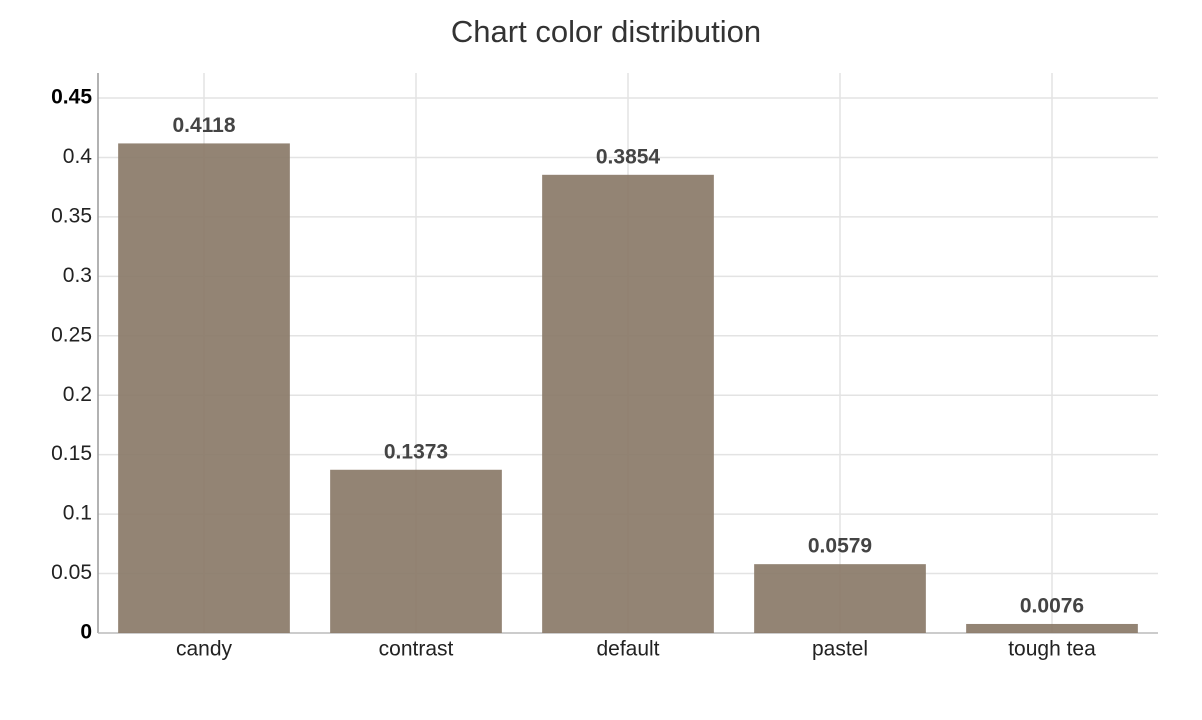 The height and width of the screenshot is (720, 1202). What do you see at coordinates (840, 546) in the screenshot?
I see `data-label: 0.0579` at bounding box center [840, 546].